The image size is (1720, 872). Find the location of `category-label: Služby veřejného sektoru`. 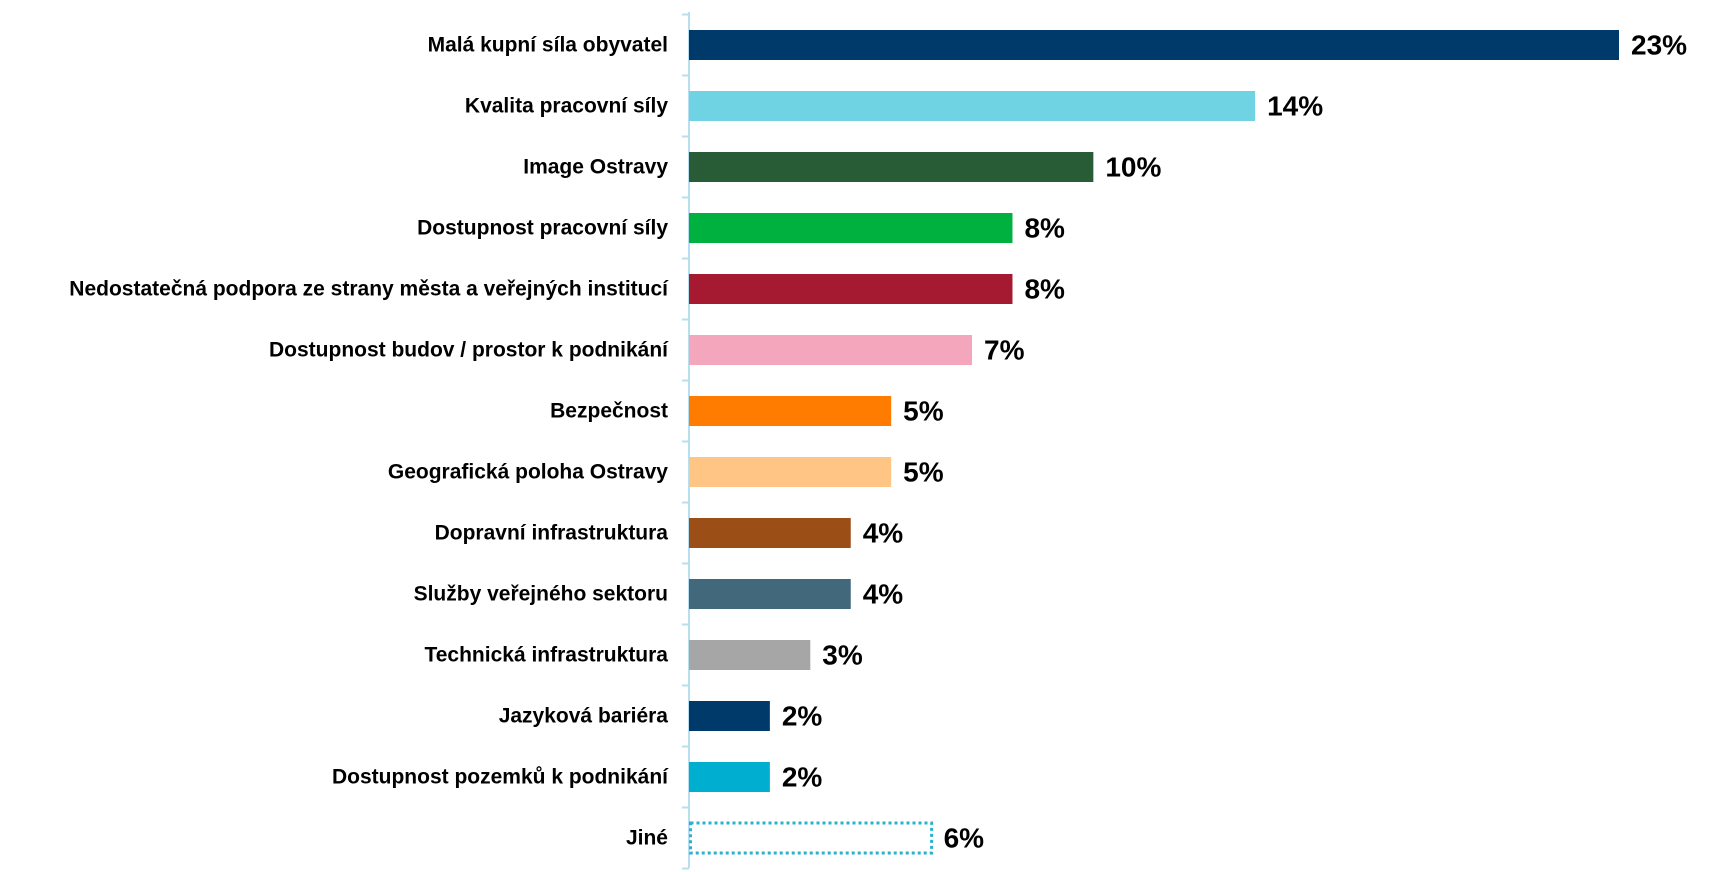

category-label: Služby veřejného sektoru is located at coordinates (540, 594).